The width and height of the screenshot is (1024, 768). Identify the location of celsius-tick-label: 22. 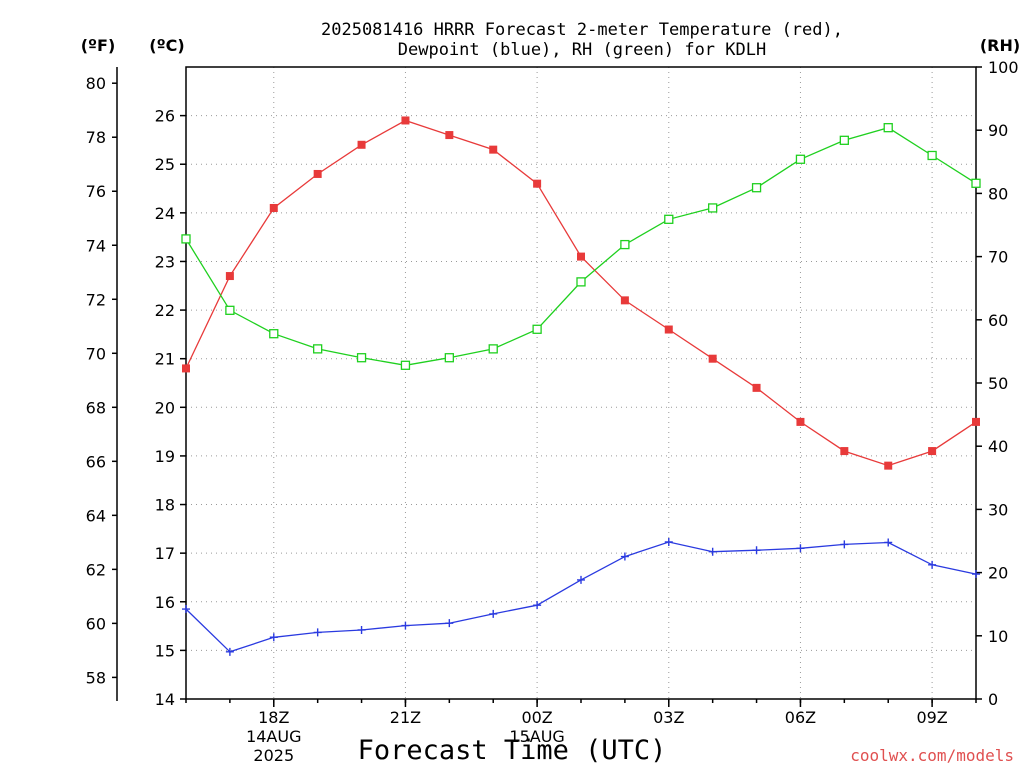
(165, 310).